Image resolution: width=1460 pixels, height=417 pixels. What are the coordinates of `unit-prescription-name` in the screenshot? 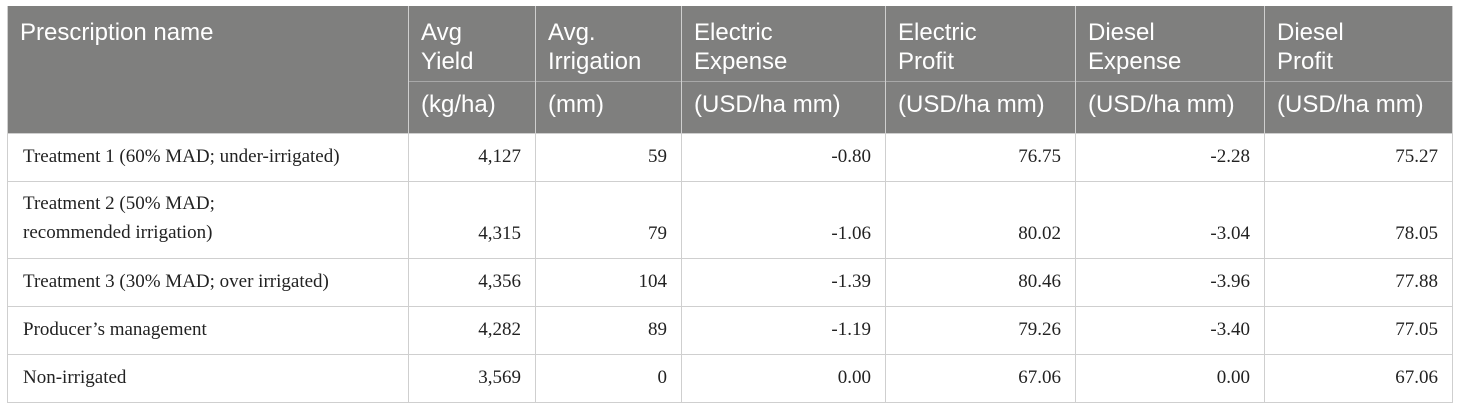 It's located at (208, 107).